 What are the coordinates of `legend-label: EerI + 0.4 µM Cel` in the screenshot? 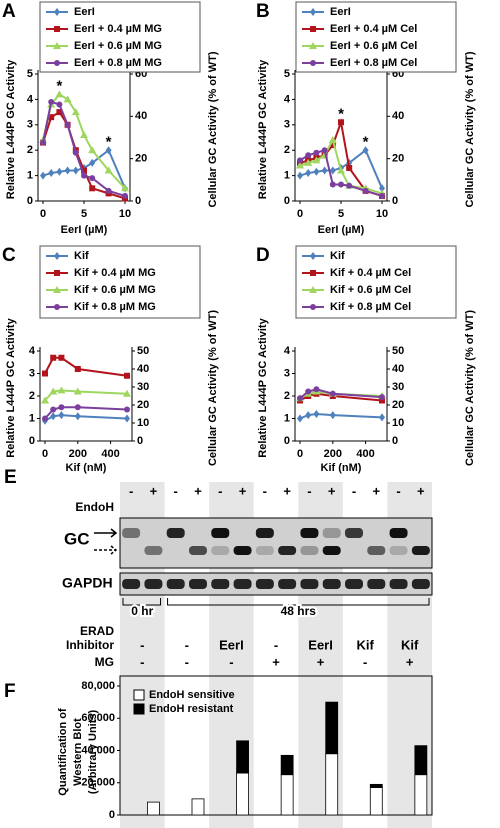 It's located at (373, 29).